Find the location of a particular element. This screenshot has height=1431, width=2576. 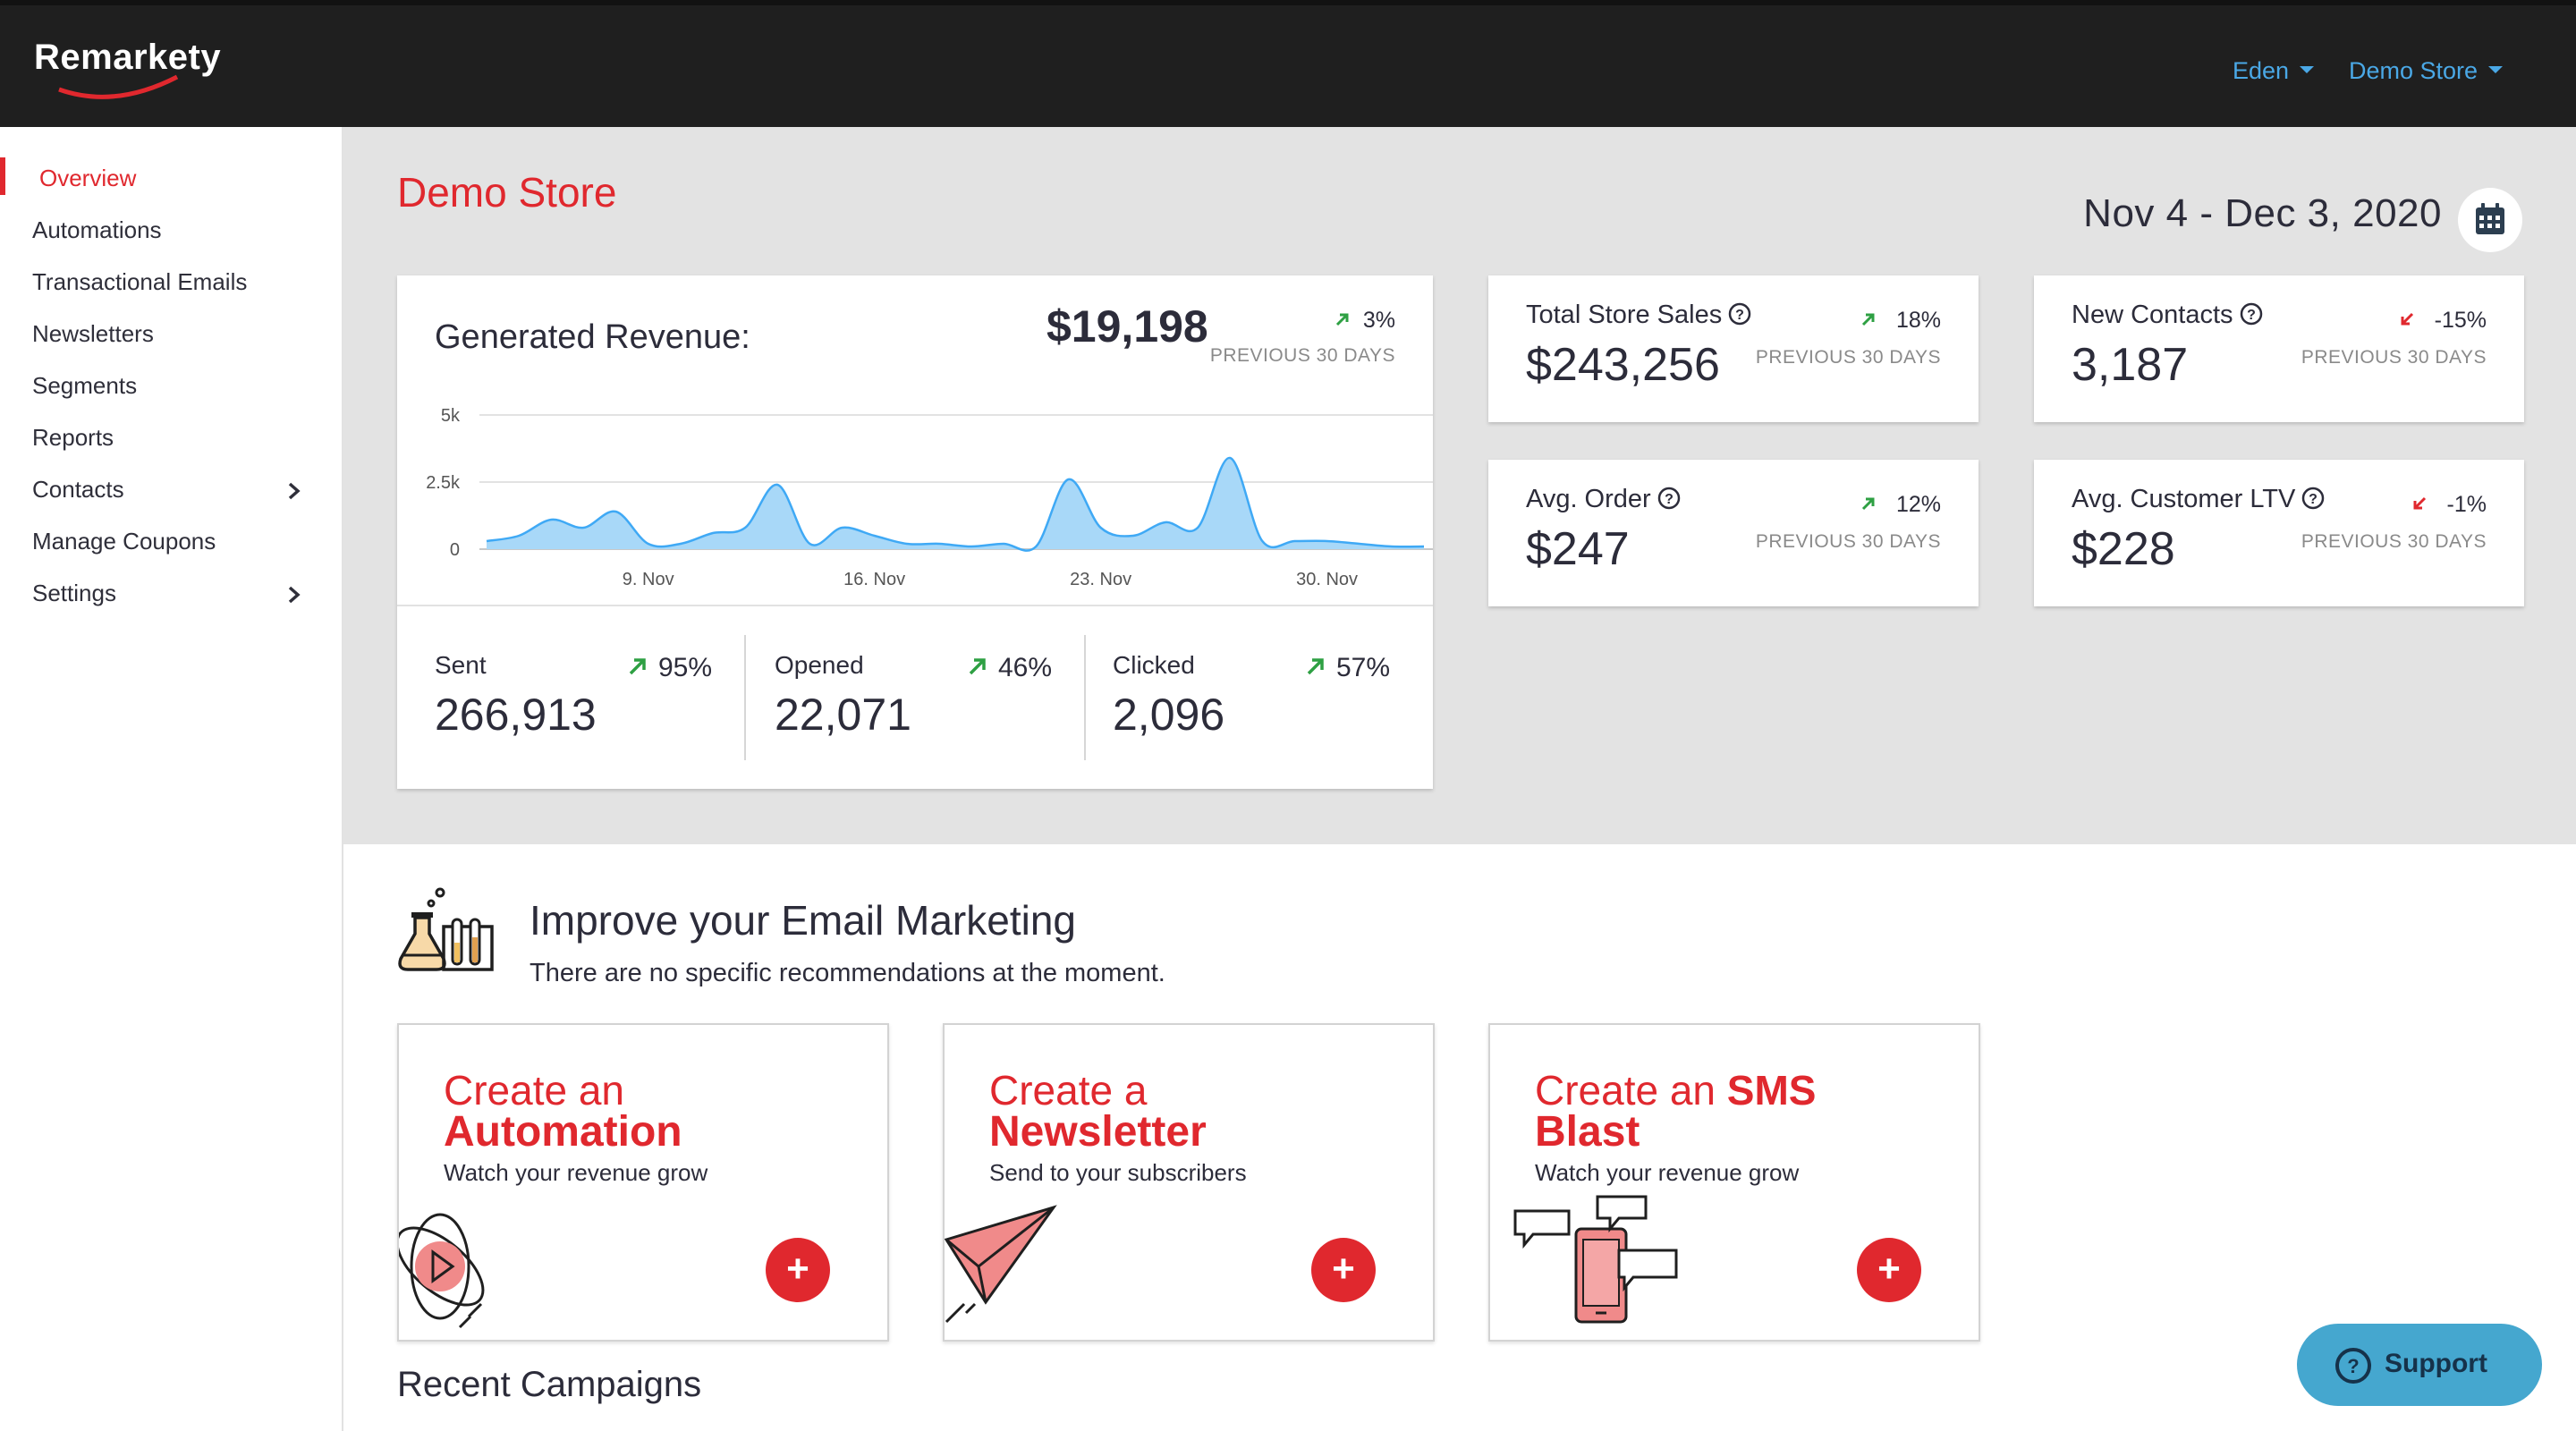

card-title-line2: Blast is located at coordinates (1587, 1132).